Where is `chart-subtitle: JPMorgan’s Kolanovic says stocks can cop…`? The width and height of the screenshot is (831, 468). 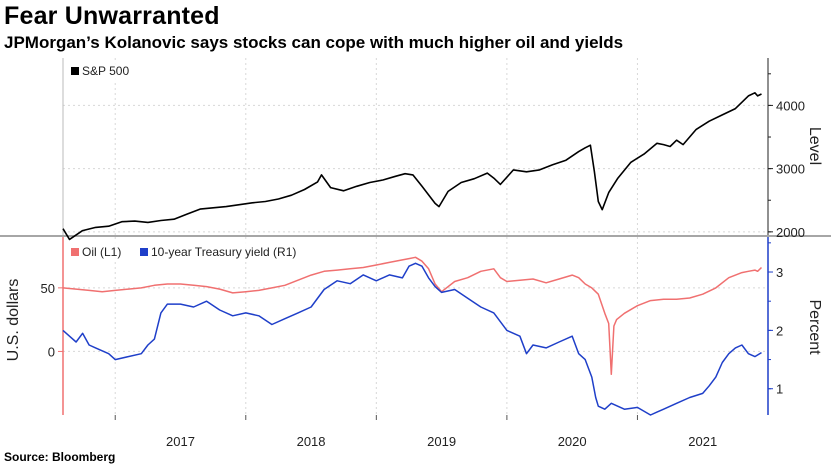
chart-subtitle: JPMorgan’s Kolanovic says stocks can cop… is located at coordinates (314, 42).